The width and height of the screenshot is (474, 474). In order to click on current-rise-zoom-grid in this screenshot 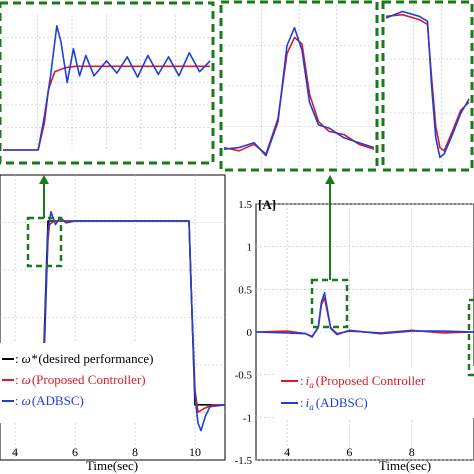, I will do `click(299, 86)`.